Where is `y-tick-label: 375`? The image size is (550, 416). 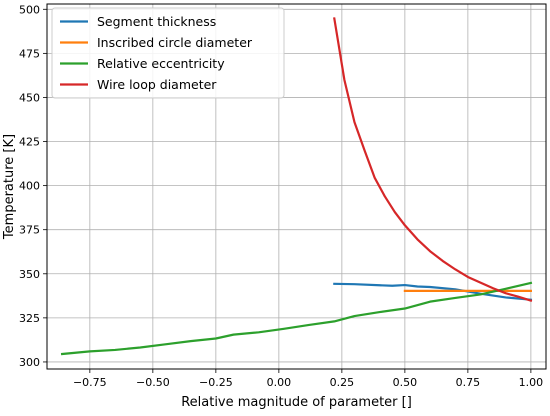 y-tick-label: 375 is located at coordinates (29, 230).